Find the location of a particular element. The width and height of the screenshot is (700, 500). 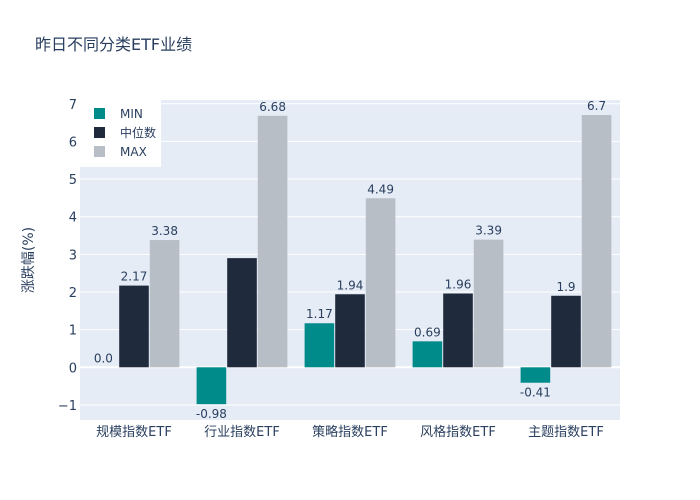

data-label: 0.69 is located at coordinates (427, 332).